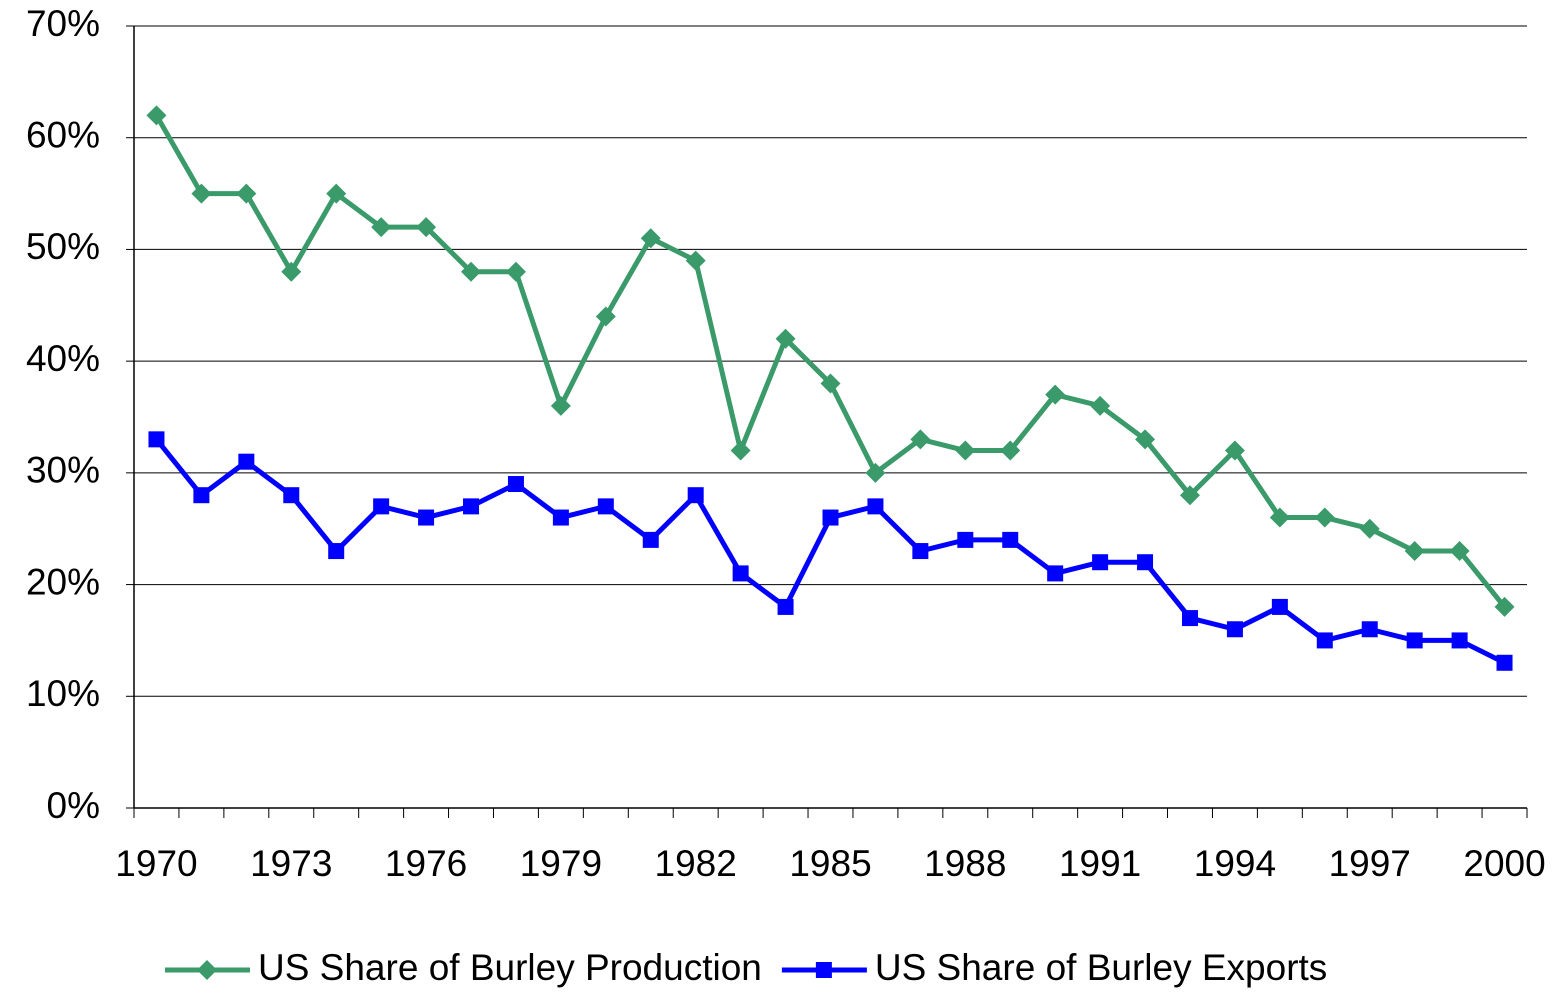 This screenshot has width=1563, height=993. What do you see at coordinates (510, 967) in the screenshot?
I see `legend-label: US Share of Burley Production` at bounding box center [510, 967].